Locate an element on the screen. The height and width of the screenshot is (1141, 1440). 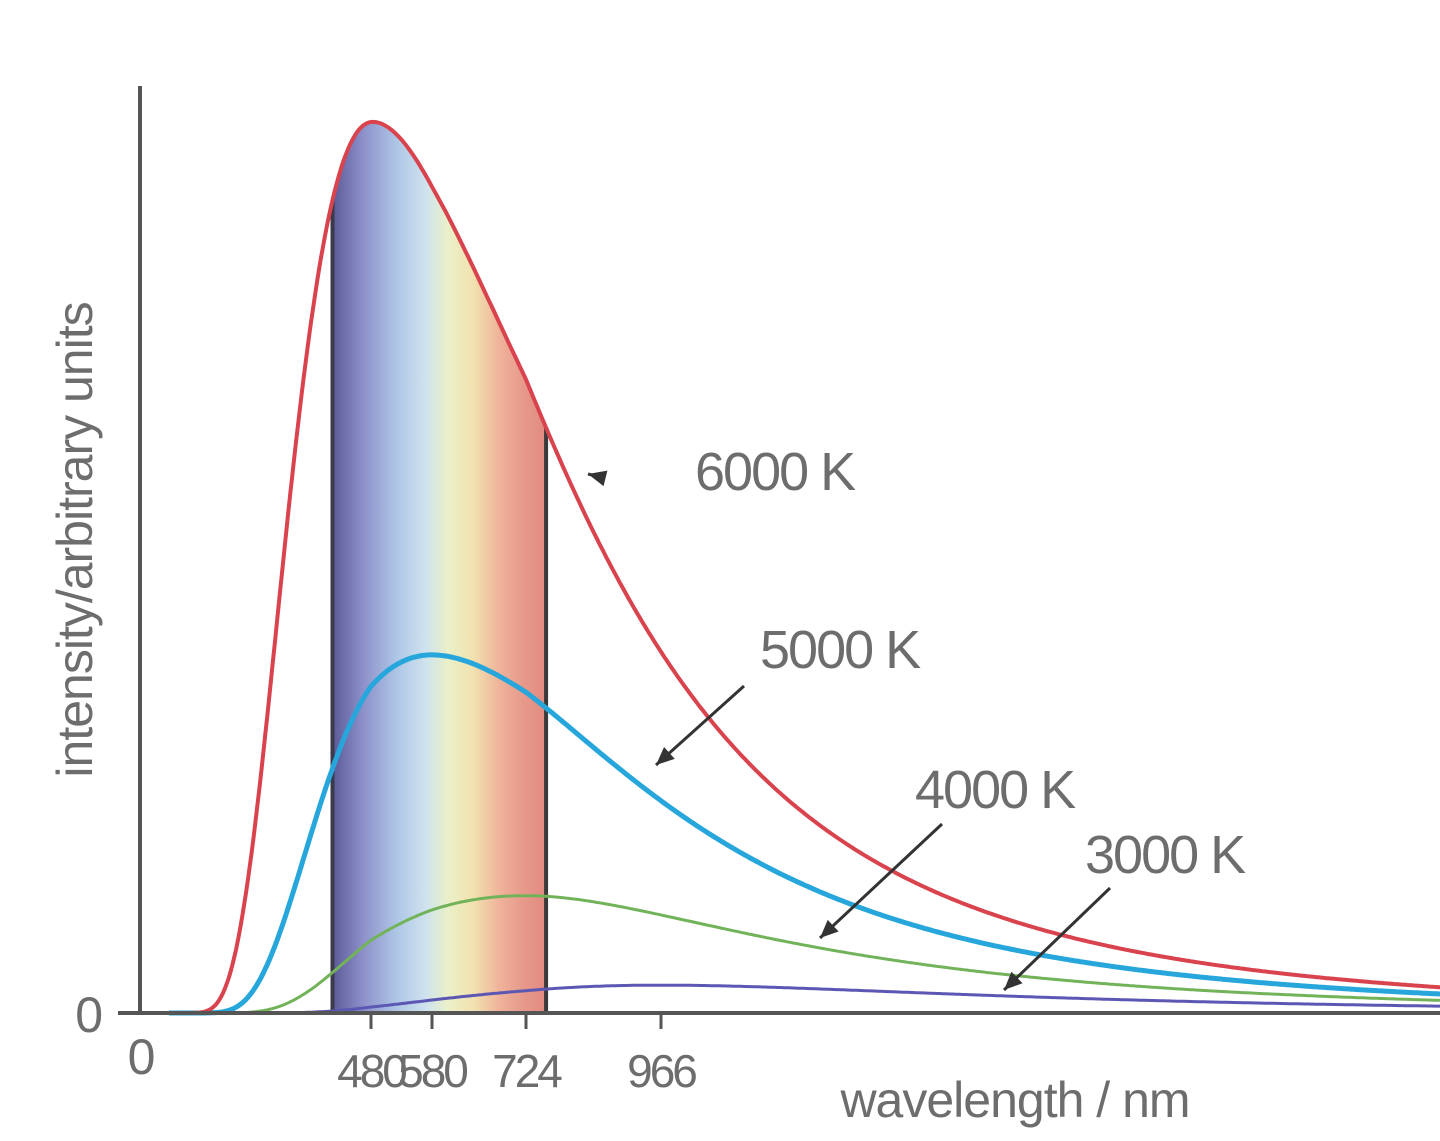
visible-spectrum-band is located at coordinates (439, 567).